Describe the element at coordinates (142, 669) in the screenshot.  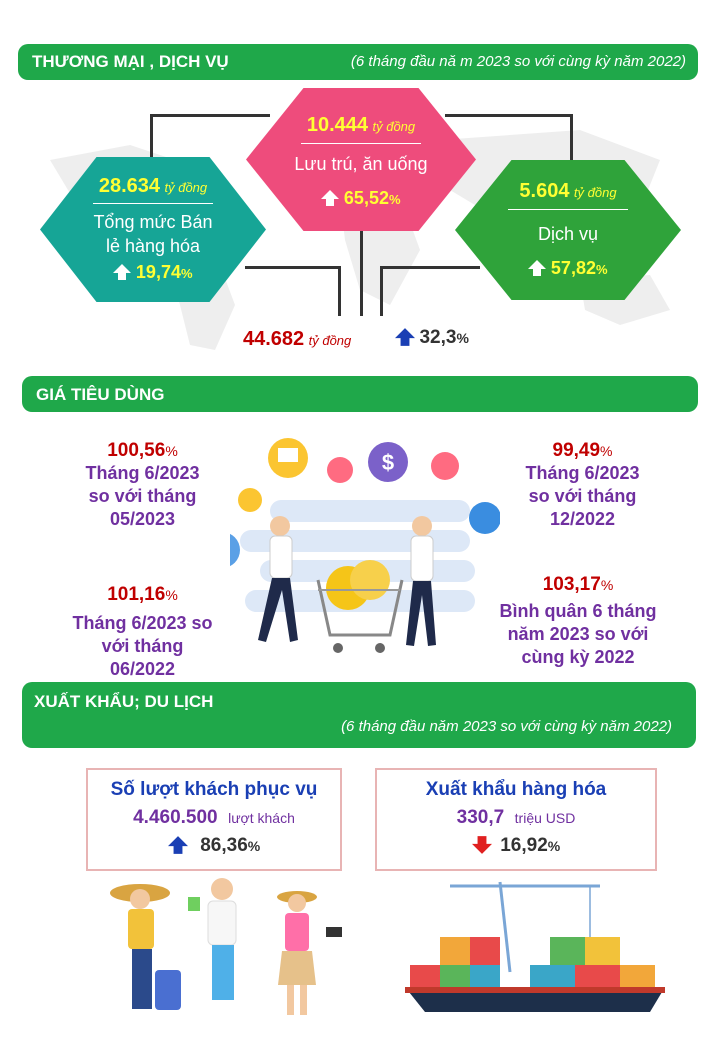
I see `cpi-label-line: 06/2022` at that location.